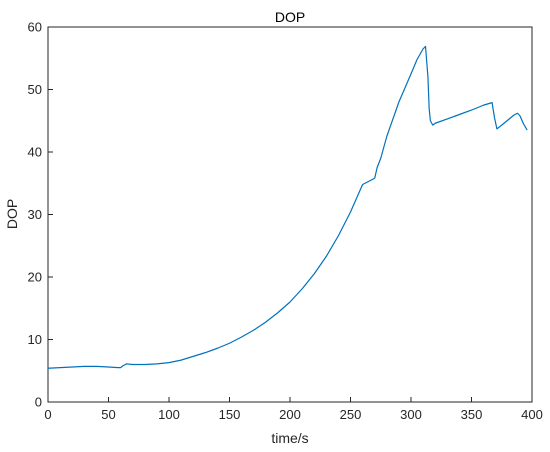 The width and height of the screenshot is (550, 452). I want to click on chart-title: DOP, so click(290, 17).